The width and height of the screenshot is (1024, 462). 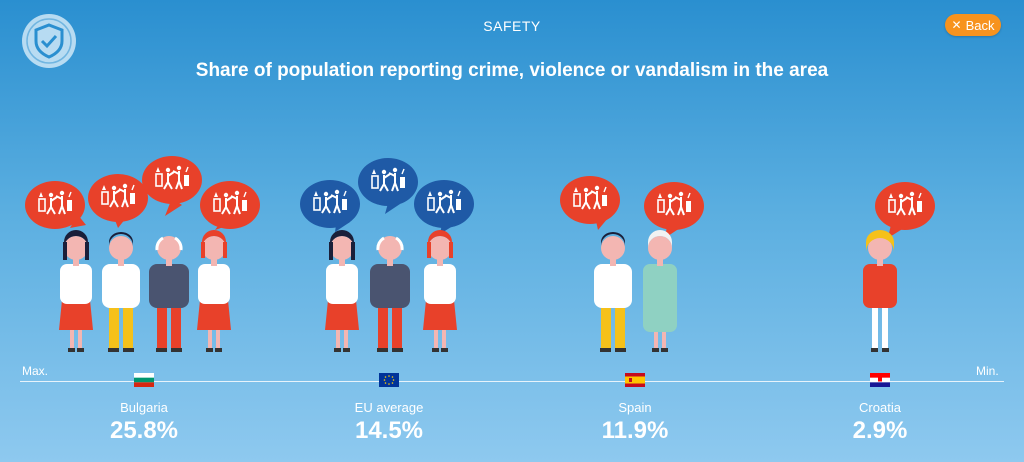 I want to click on axis-max-label: Max., so click(x=35, y=371).